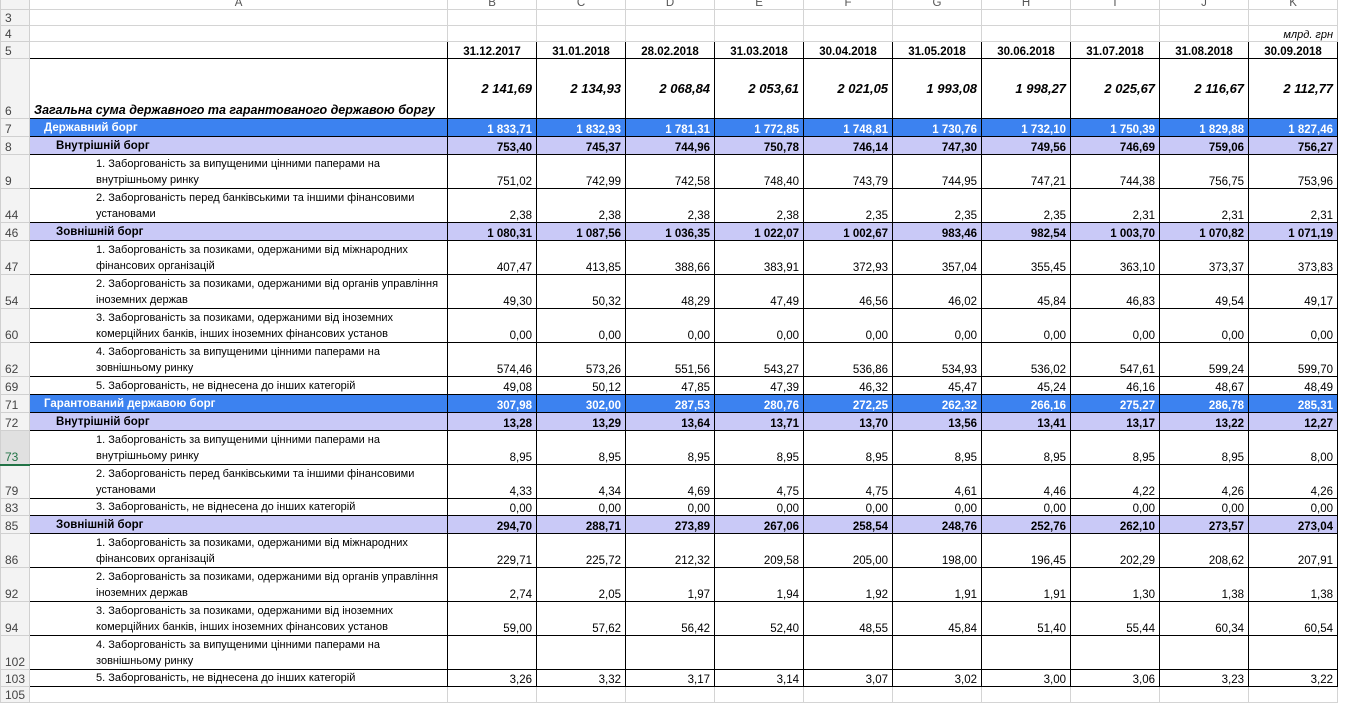  I want to click on value-cell: 3,06, so click(1115, 678).